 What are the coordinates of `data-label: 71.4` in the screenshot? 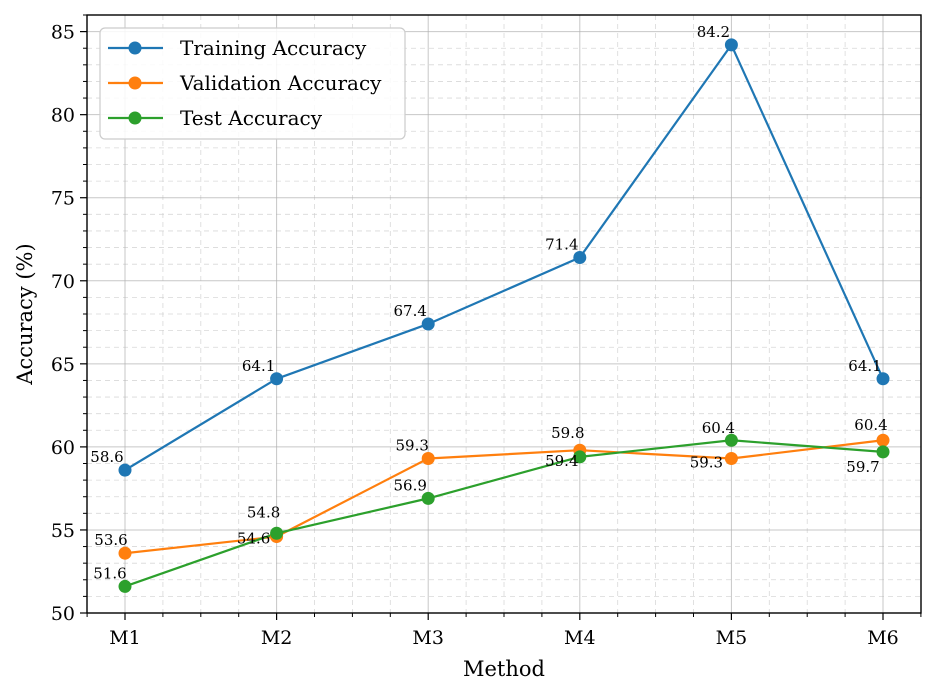 It's located at (561, 245).